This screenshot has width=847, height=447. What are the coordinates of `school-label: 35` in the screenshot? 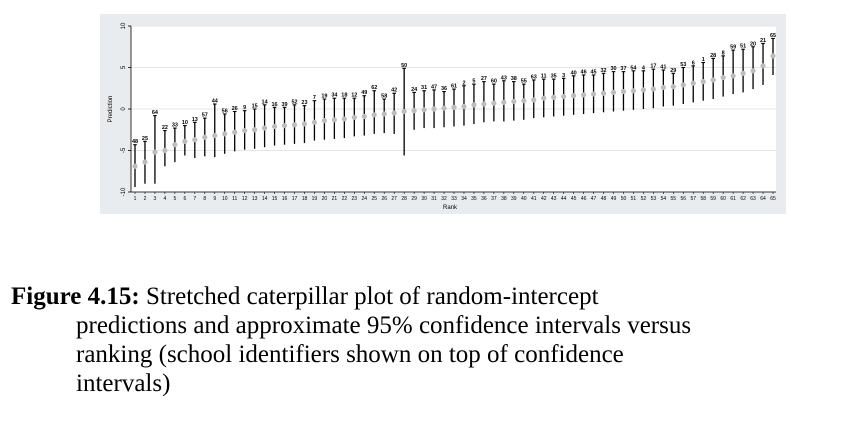 It's located at (554, 77).